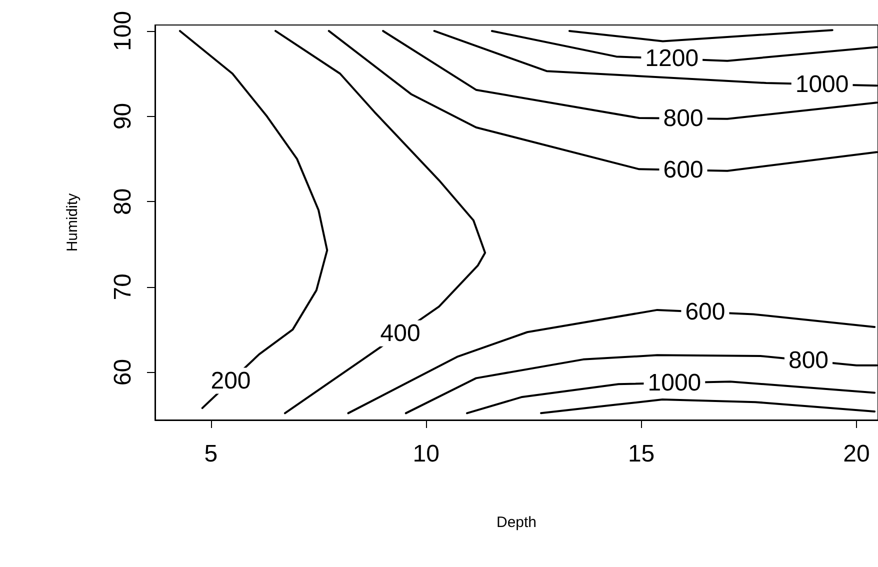  Describe the element at coordinates (123, 116) in the screenshot. I see `y-tick-label: 90` at that location.